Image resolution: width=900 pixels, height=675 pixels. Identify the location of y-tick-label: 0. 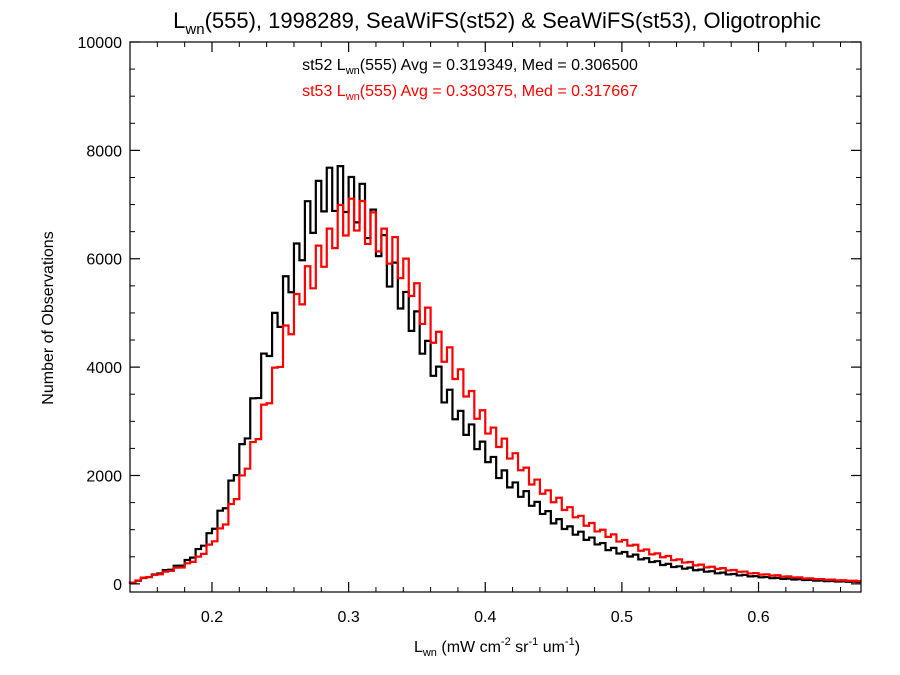
(117, 585).